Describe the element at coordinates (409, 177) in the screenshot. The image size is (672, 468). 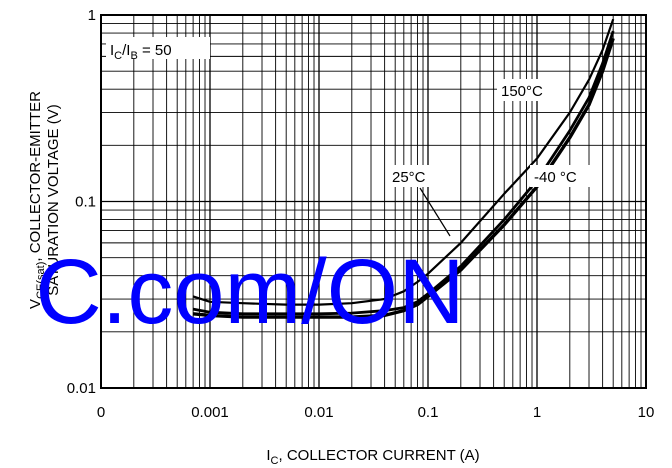
I see `label-25c: 25°C` at that location.